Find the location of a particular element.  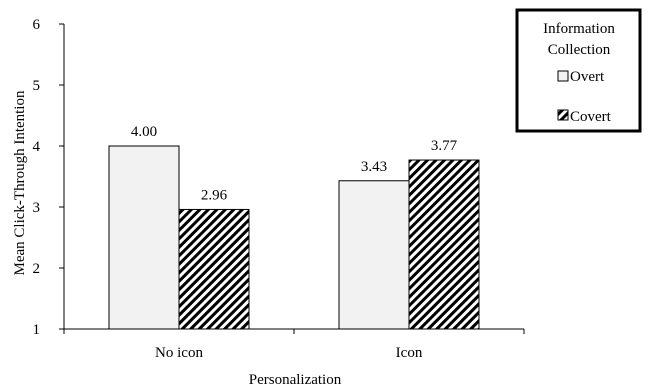

legend-title-line-2: Collection is located at coordinates (579, 50).